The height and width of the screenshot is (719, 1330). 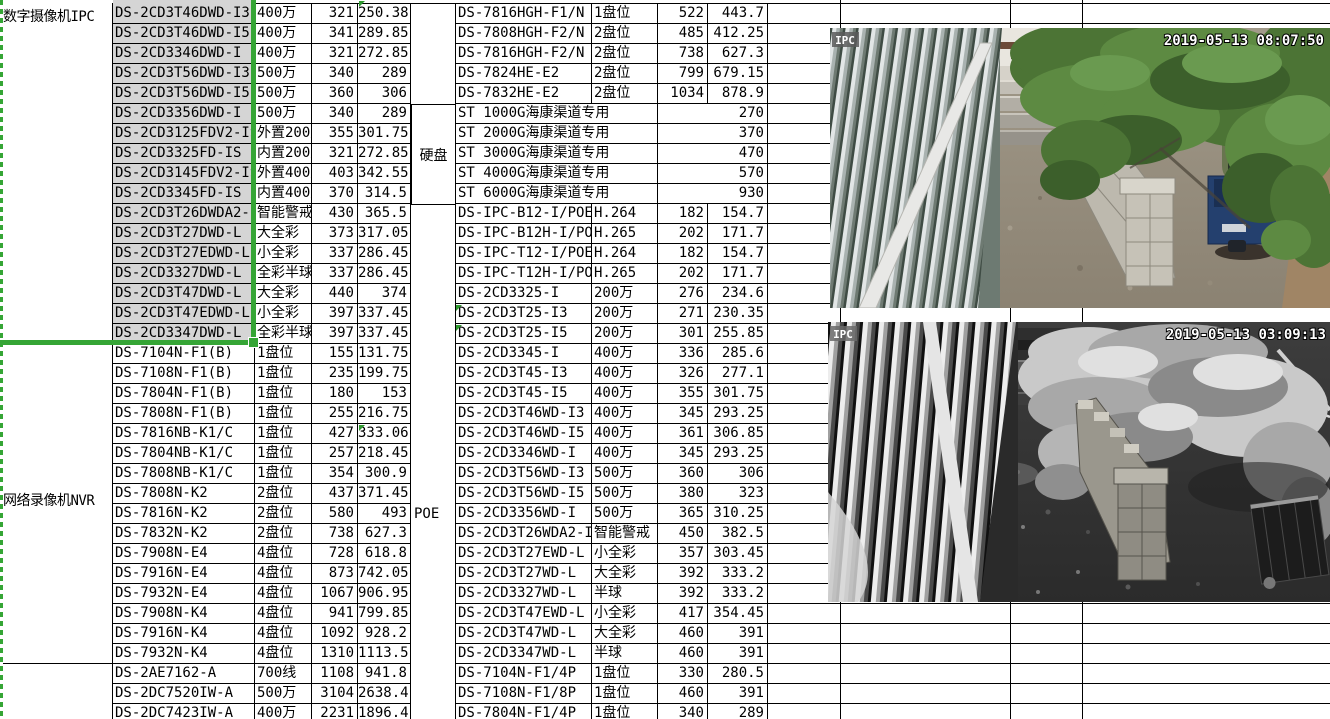 What do you see at coordinates (523, 654) in the screenshot?
I see `cell-model: DS-2CD3347WD-L` at bounding box center [523, 654].